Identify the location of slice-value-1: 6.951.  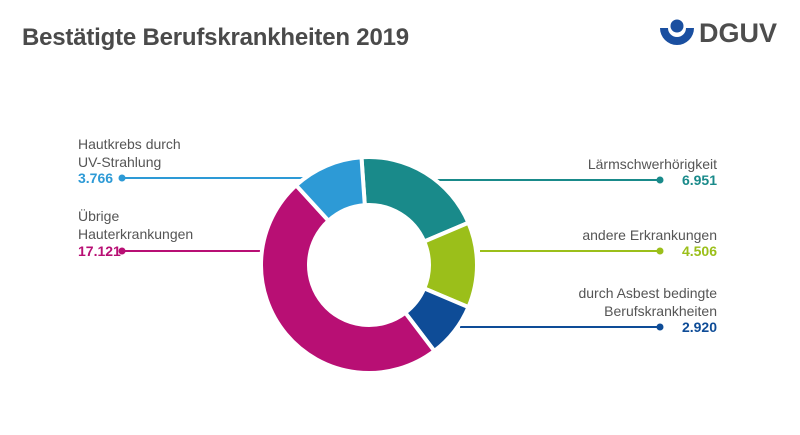
(699, 180).